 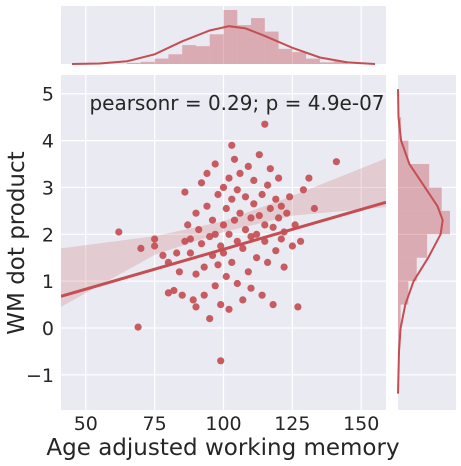 I want to click on y-tick-label: 4, so click(x=48, y=142).